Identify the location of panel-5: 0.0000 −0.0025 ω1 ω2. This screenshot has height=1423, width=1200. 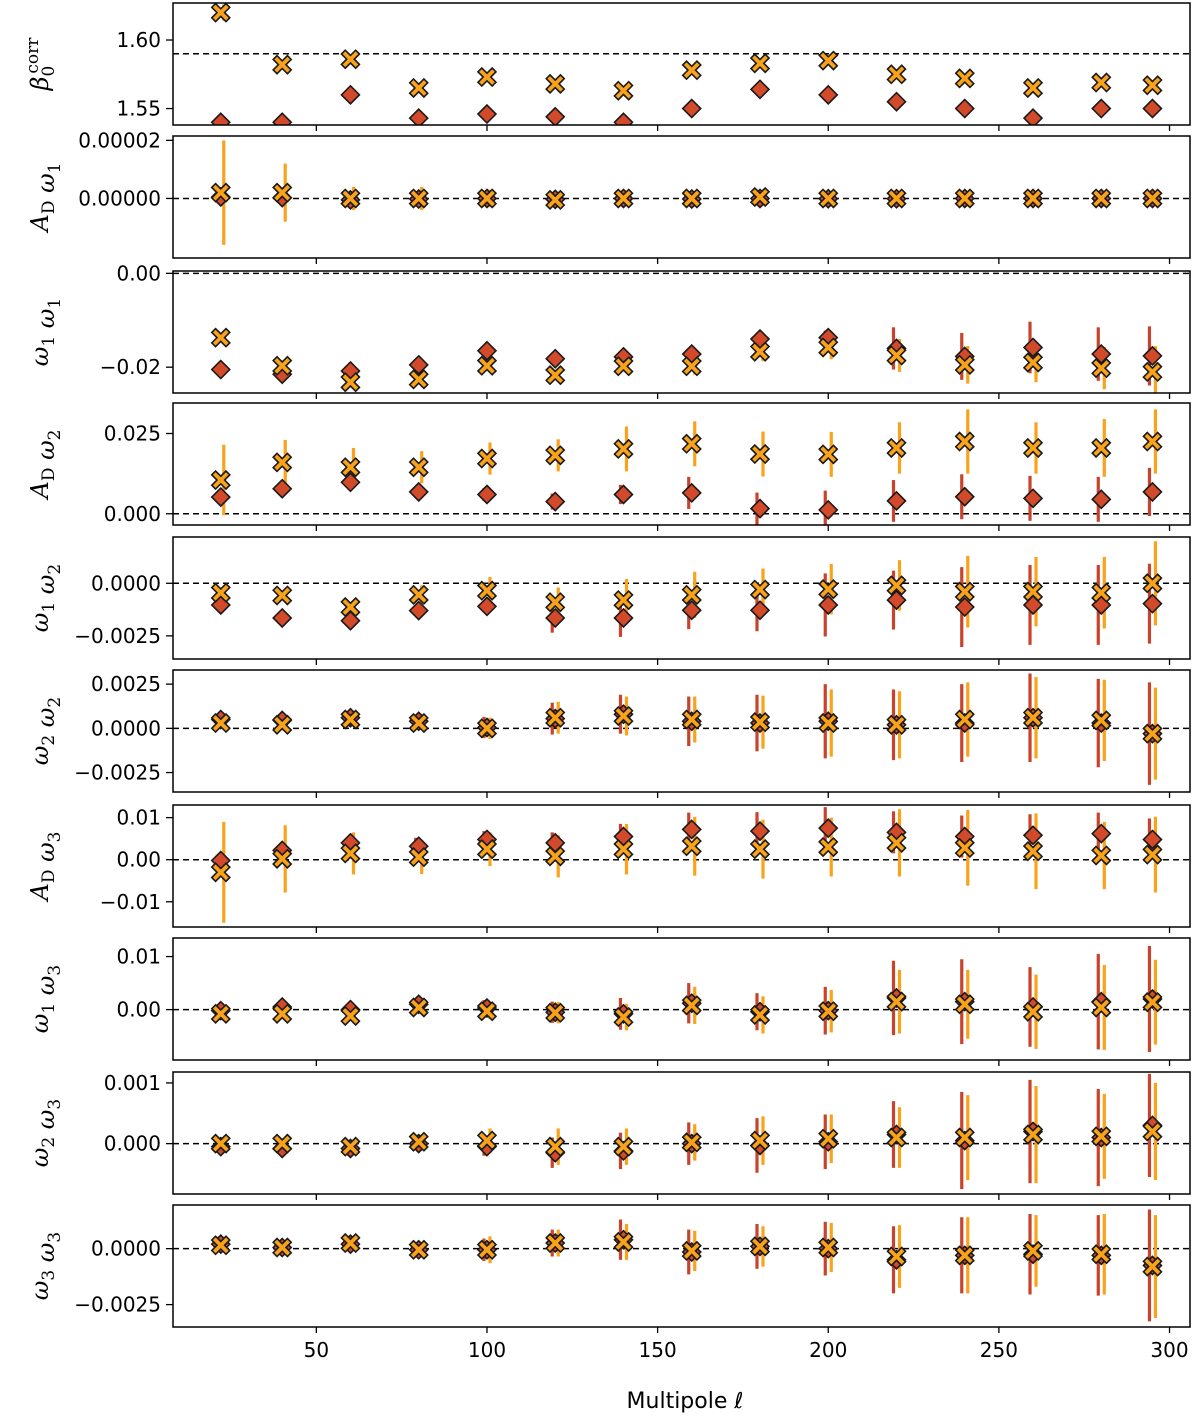
(608, 600).